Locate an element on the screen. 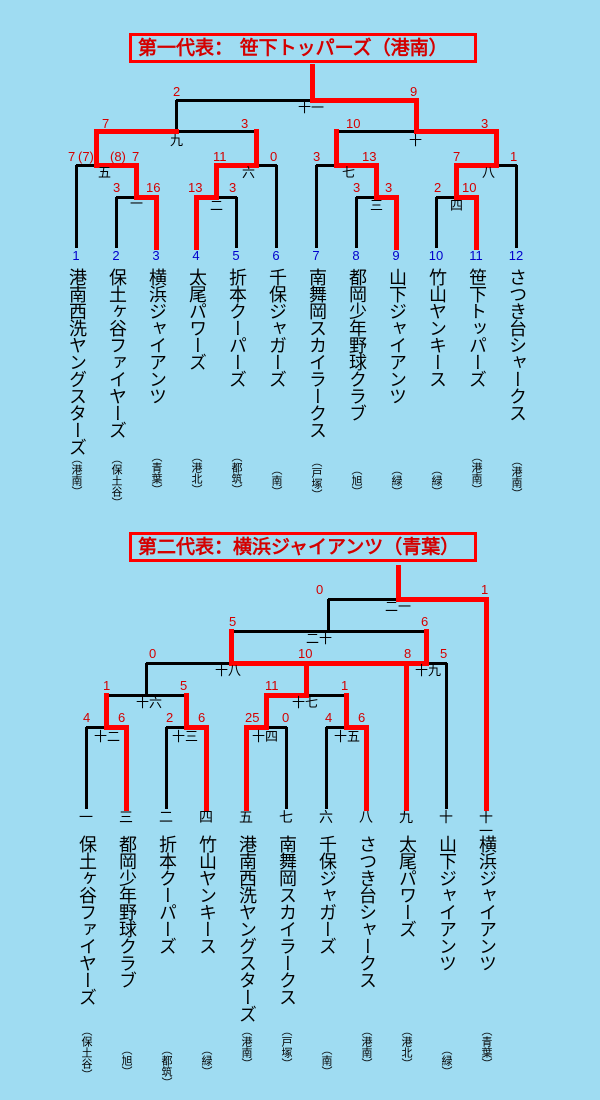  seed-number: 5 is located at coordinates (236, 255).